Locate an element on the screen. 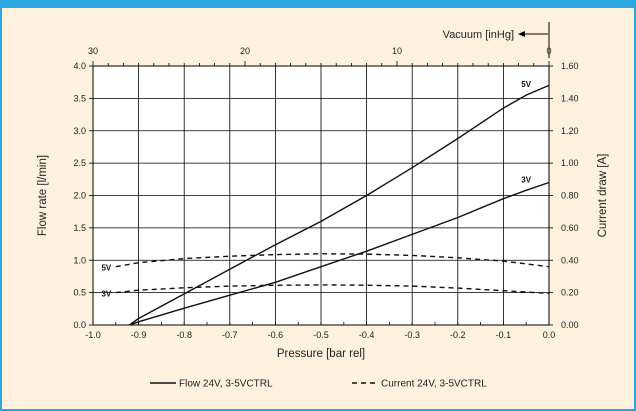 The width and height of the screenshot is (636, 411). top-tick-label: 0 is located at coordinates (548, 51).